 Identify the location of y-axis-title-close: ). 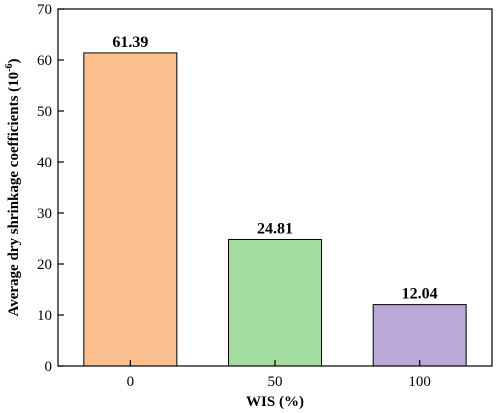
(14, 60).